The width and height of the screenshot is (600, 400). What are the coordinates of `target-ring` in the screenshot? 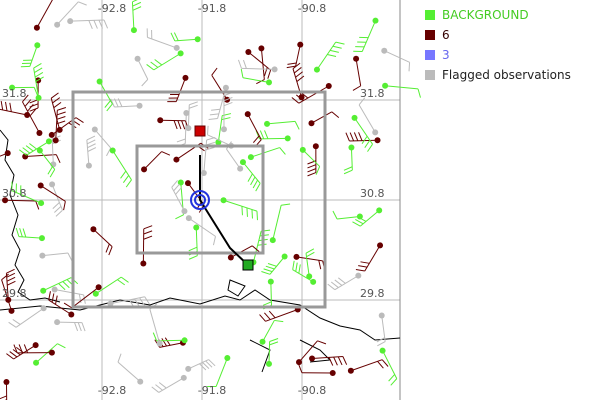 It's located at (200, 200).